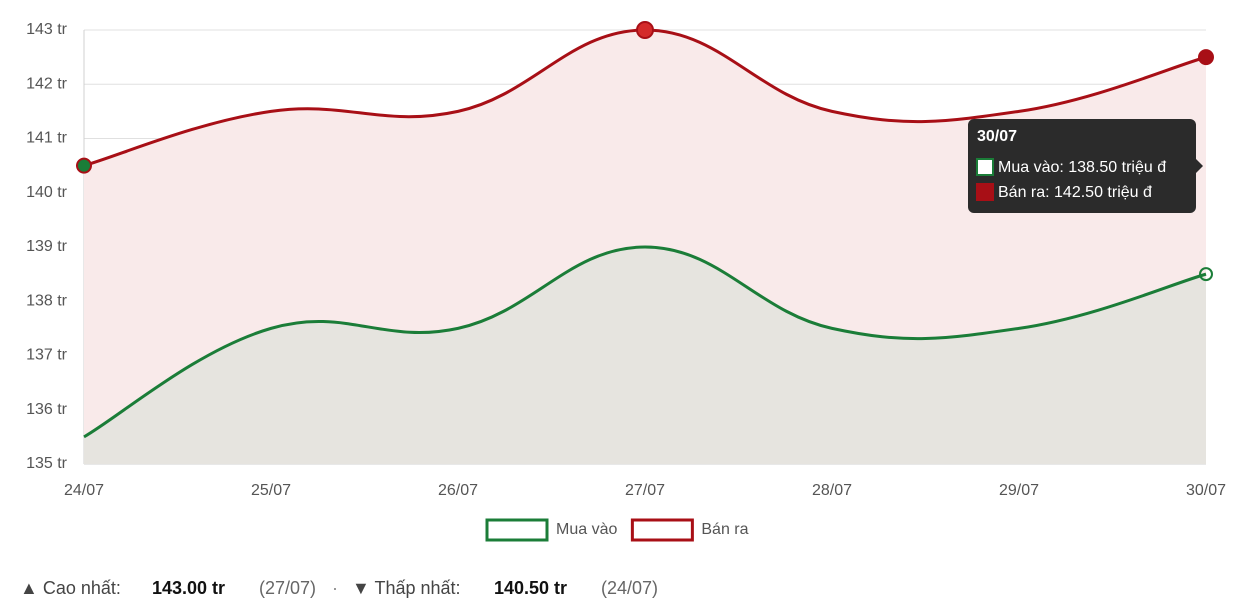 The image size is (1239, 607). I want to click on x-tick-label: 27/07, so click(645, 490).